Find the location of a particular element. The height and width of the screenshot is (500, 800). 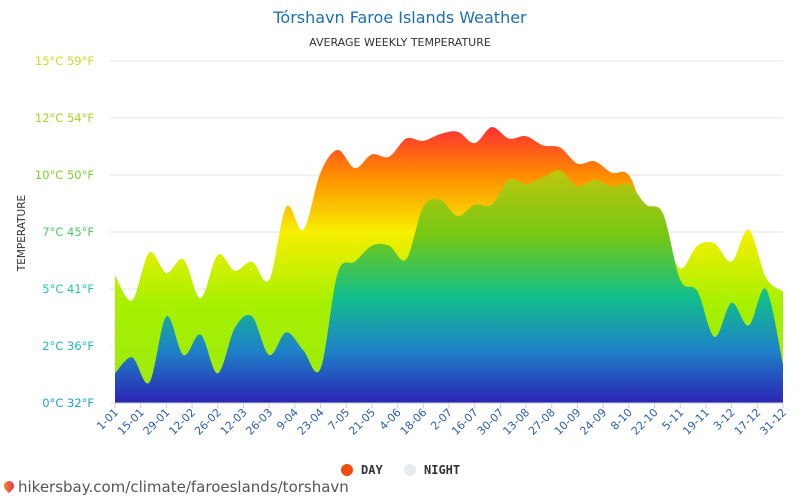

x-tick-label: 19-11 is located at coordinates (696, 422).